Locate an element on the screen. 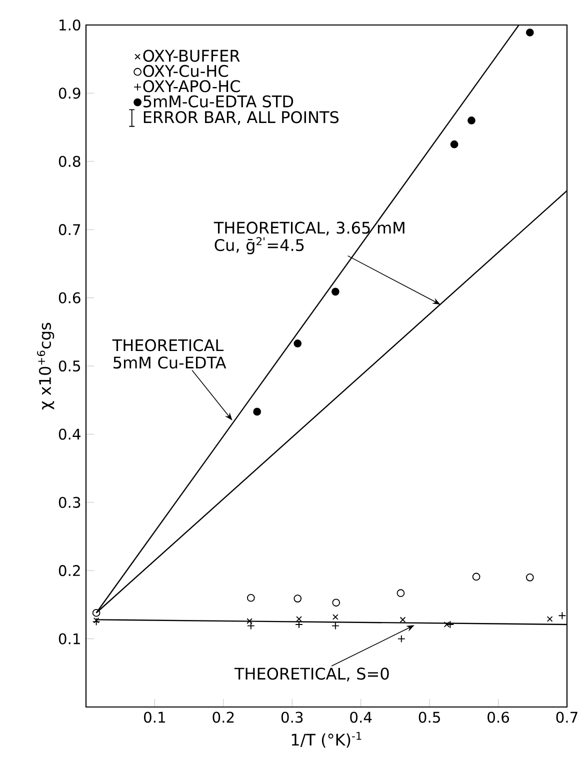  x-tick-label: 0.3 is located at coordinates (292, 717).